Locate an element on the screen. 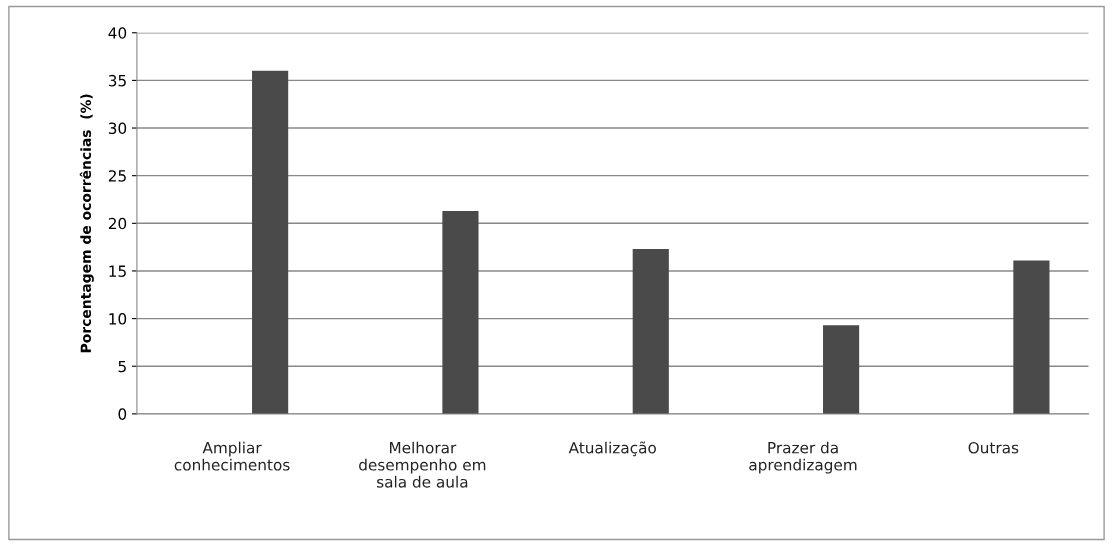  y-axis-title: Porcentagem de ocorrências (%) is located at coordinates (86, 223).